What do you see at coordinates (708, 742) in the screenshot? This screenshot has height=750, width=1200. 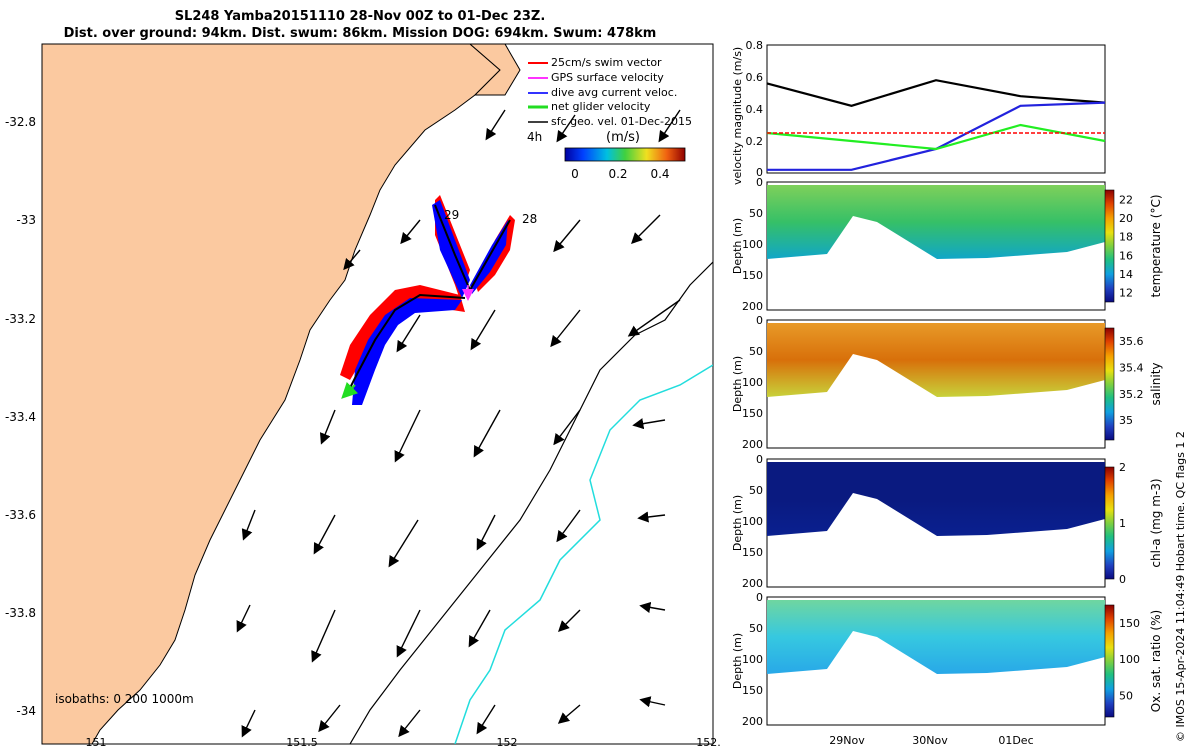 I see `svg-text: 152.5` at bounding box center [708, 742].